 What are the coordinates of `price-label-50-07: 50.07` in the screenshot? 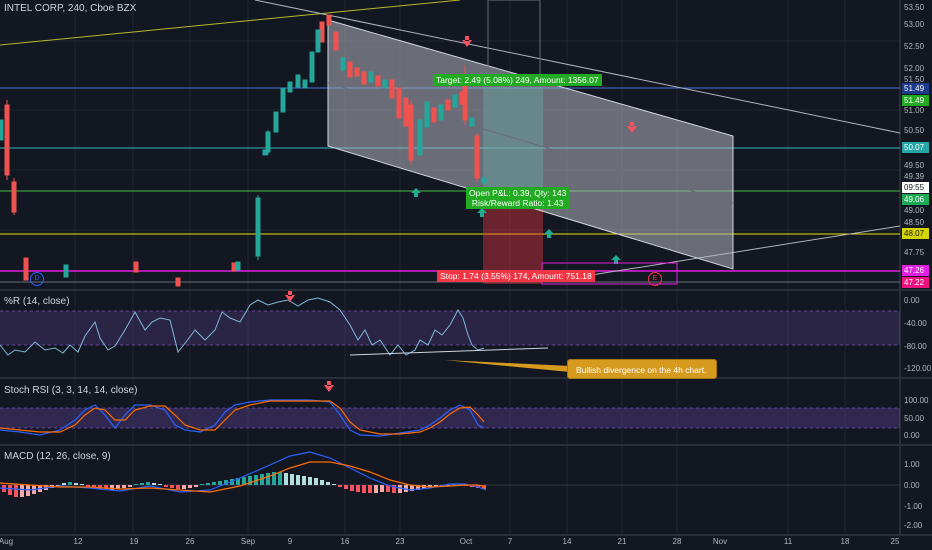 It's located at (915, 147).